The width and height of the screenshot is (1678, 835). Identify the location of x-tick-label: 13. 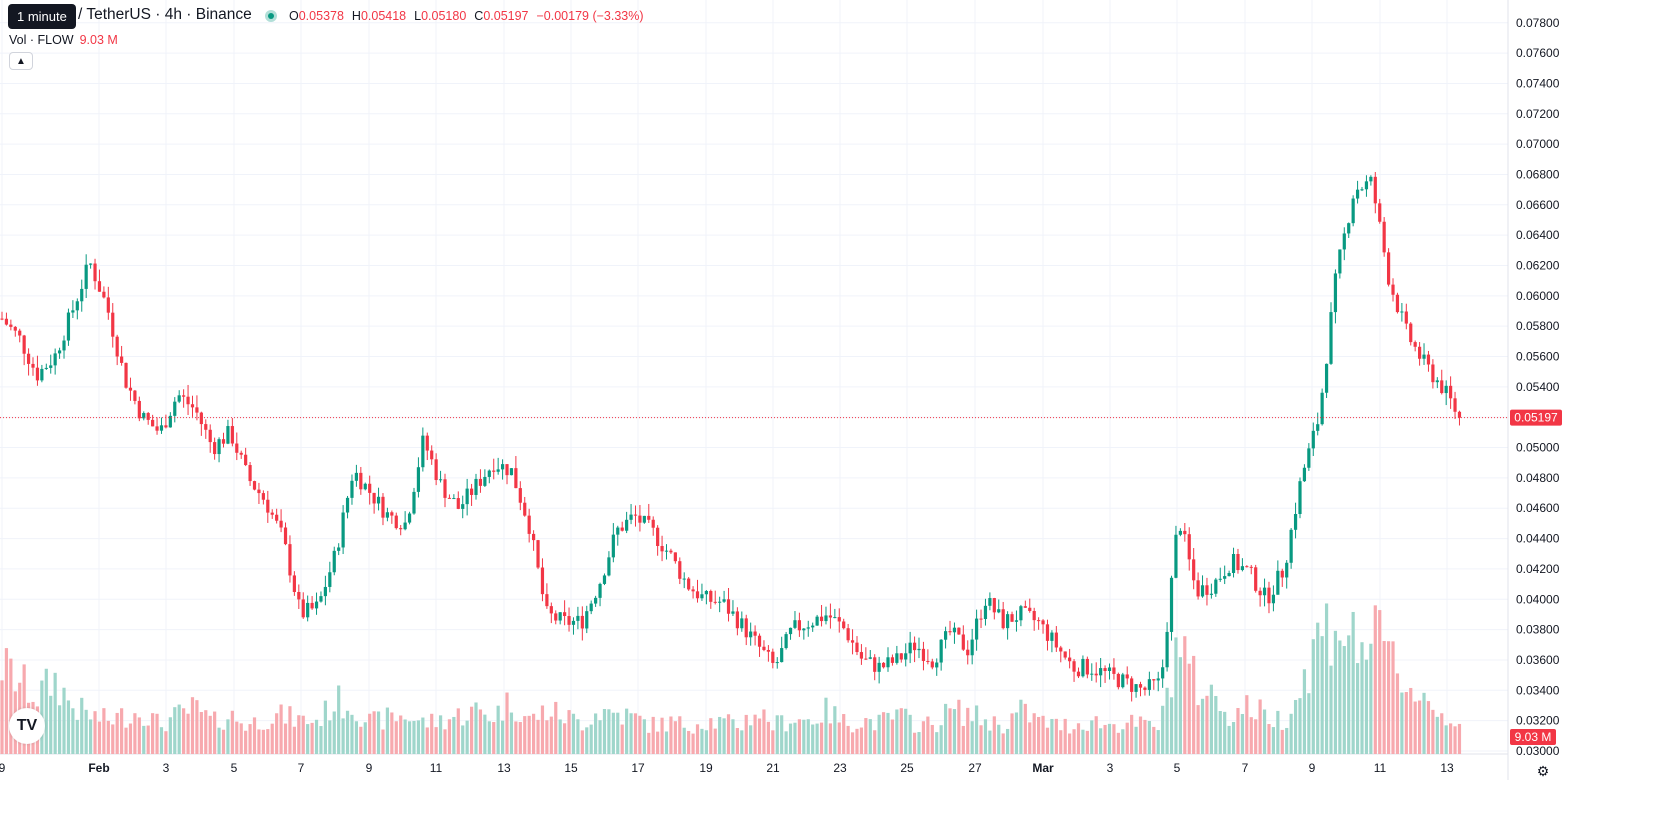
(1447, 768).